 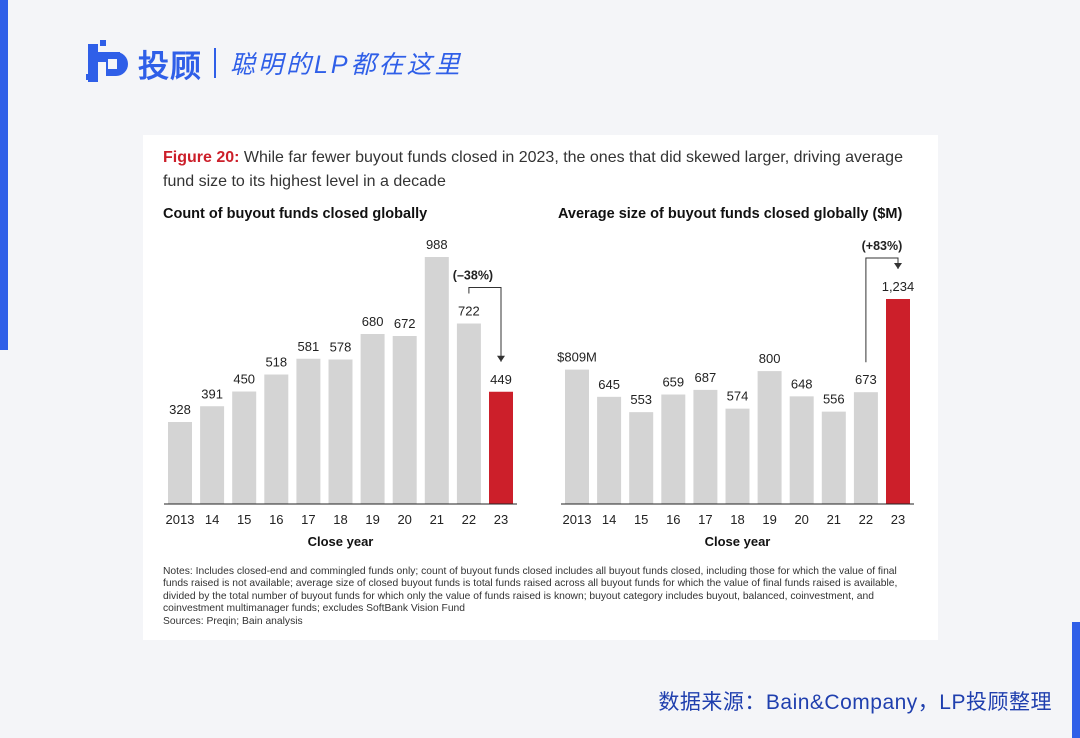 I want to click on data-label: 648, so click(x=802, y=383).